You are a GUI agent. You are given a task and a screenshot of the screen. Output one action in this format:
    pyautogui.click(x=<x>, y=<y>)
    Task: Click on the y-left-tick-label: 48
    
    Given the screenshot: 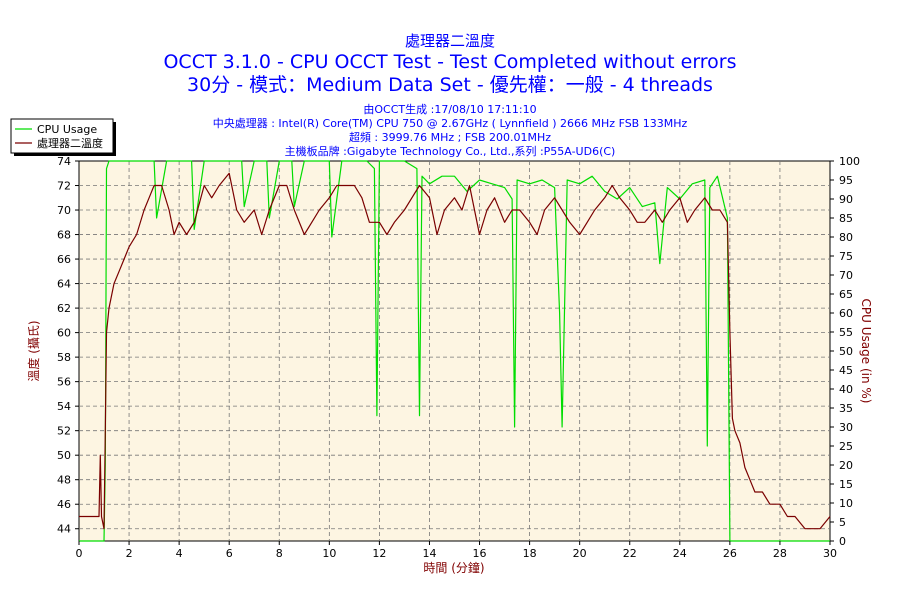 What is the action you would take?
    pyautogui.click(x=64, y=480)
    